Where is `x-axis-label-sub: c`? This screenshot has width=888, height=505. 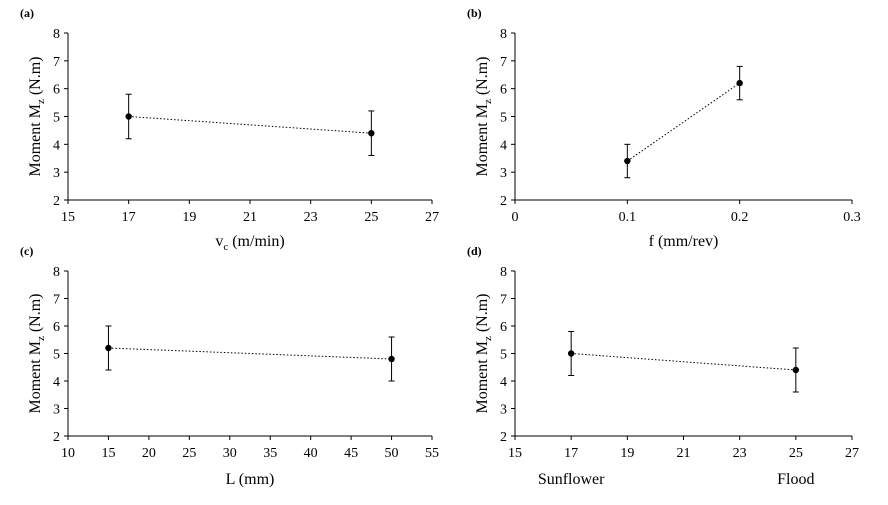 x-axis-label-sub: c is located at coordinates (225, 247).